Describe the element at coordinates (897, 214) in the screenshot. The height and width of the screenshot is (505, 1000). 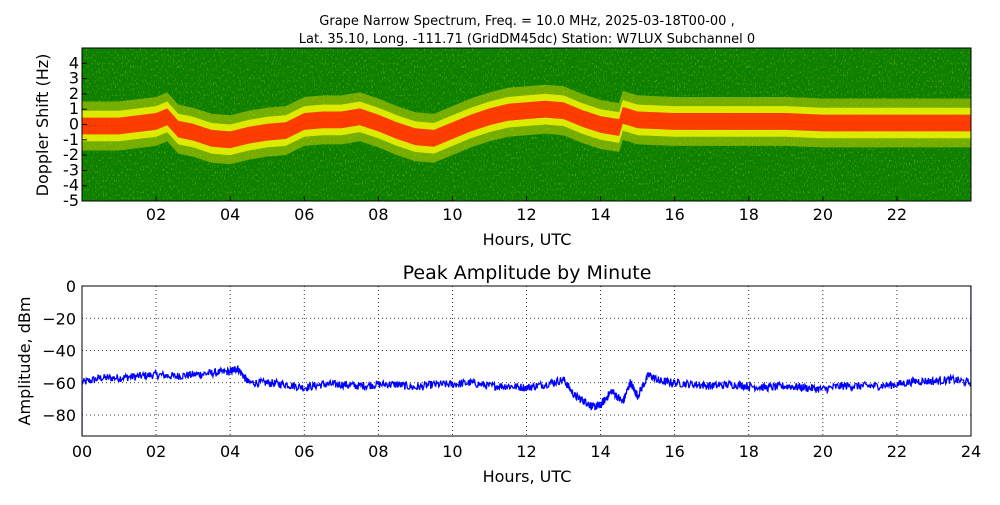
I see `spectrum-x-tick-label: 22` at that location.